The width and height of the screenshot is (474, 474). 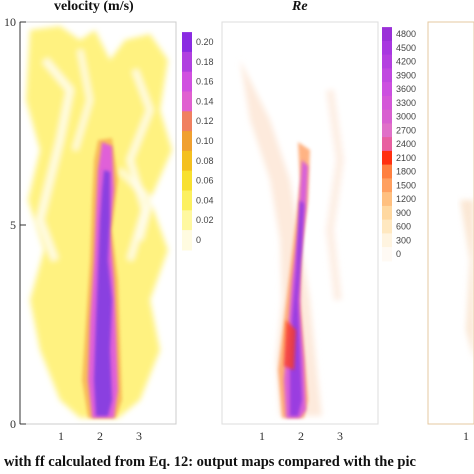 What do you see at coordinates (406, 48) in the screenshot?
I see `re-colorbar-tick-label: 4500` at bounding box center [406, 48].